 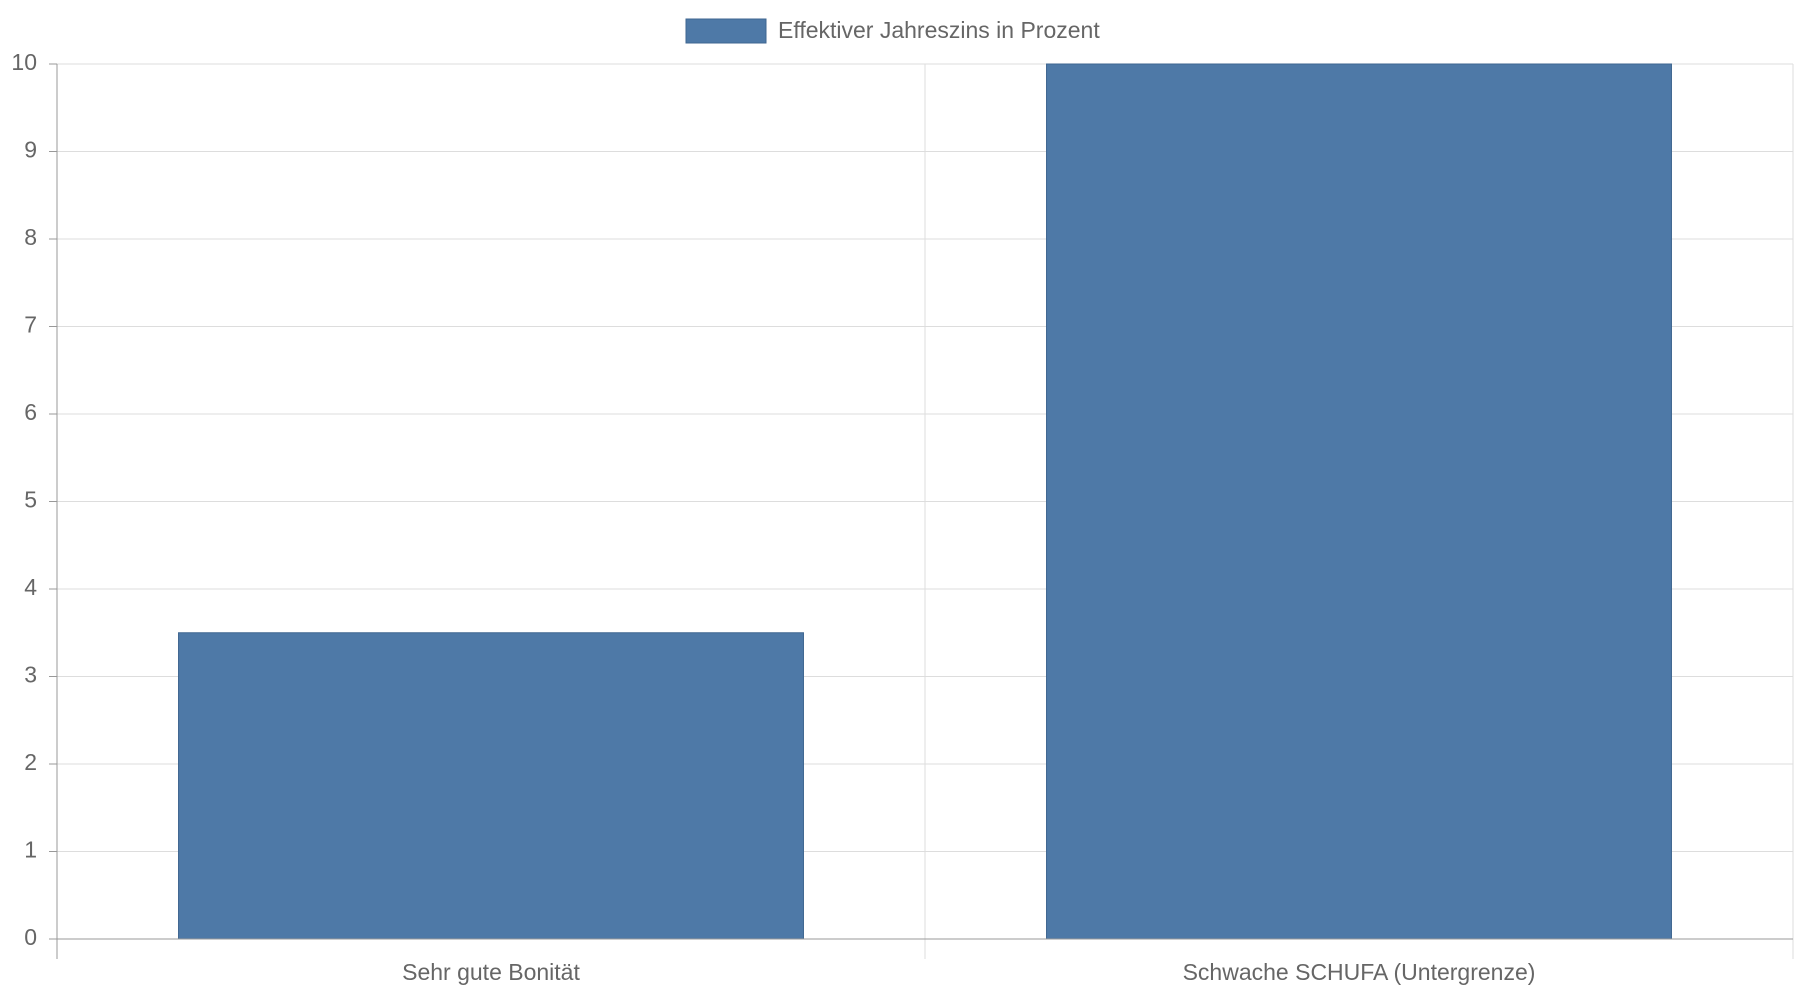 I want to click on y-tick-label: 3, so click(x=30, y=675).